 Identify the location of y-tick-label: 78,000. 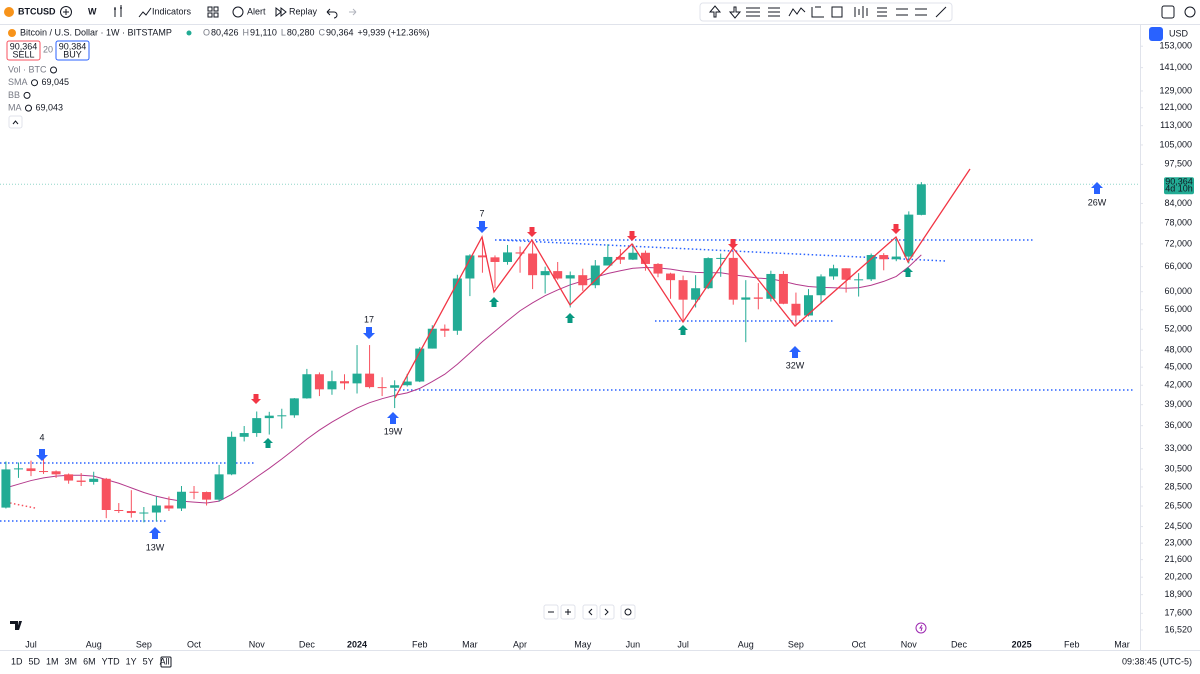
(1178, 222).